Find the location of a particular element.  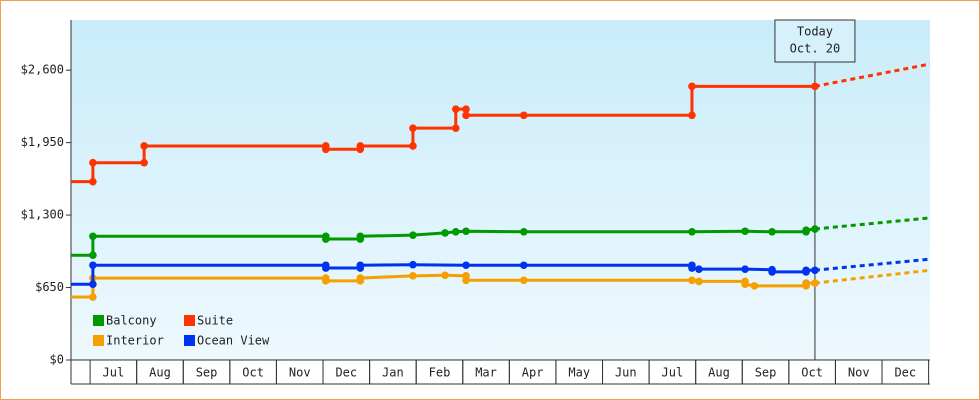

today-label: Oct. 20 is located at coordinates (815, 49).